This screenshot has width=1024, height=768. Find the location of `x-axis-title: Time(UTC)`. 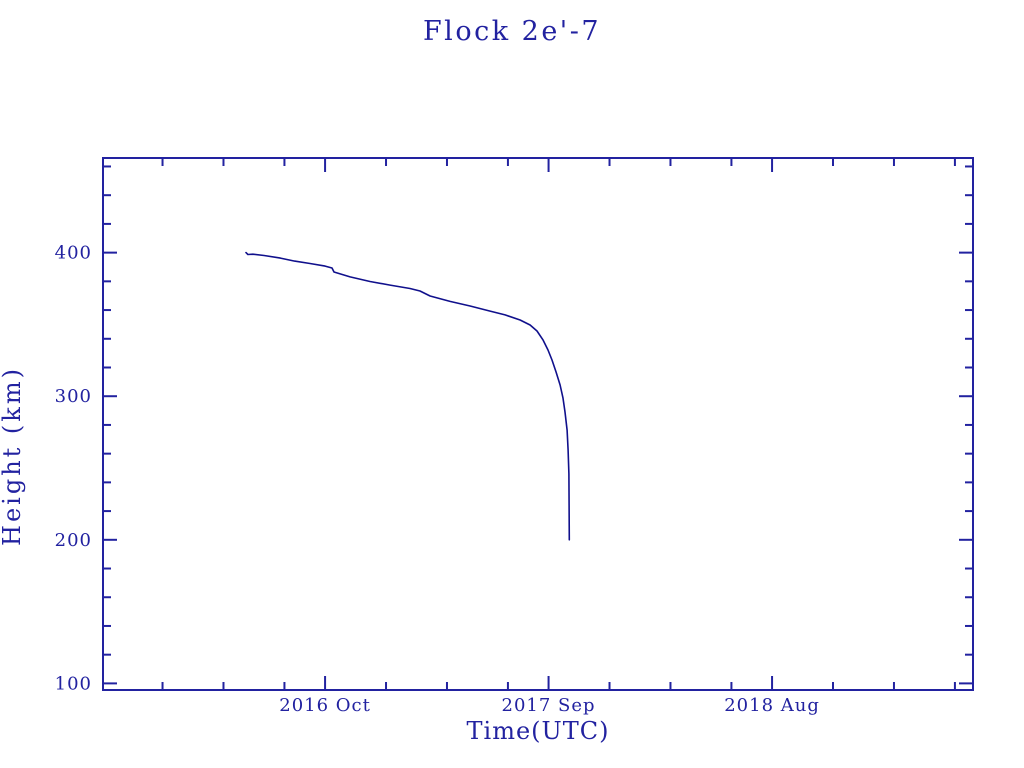

x-axis-title: Time(UTC) is located at coordinates (538, 731).